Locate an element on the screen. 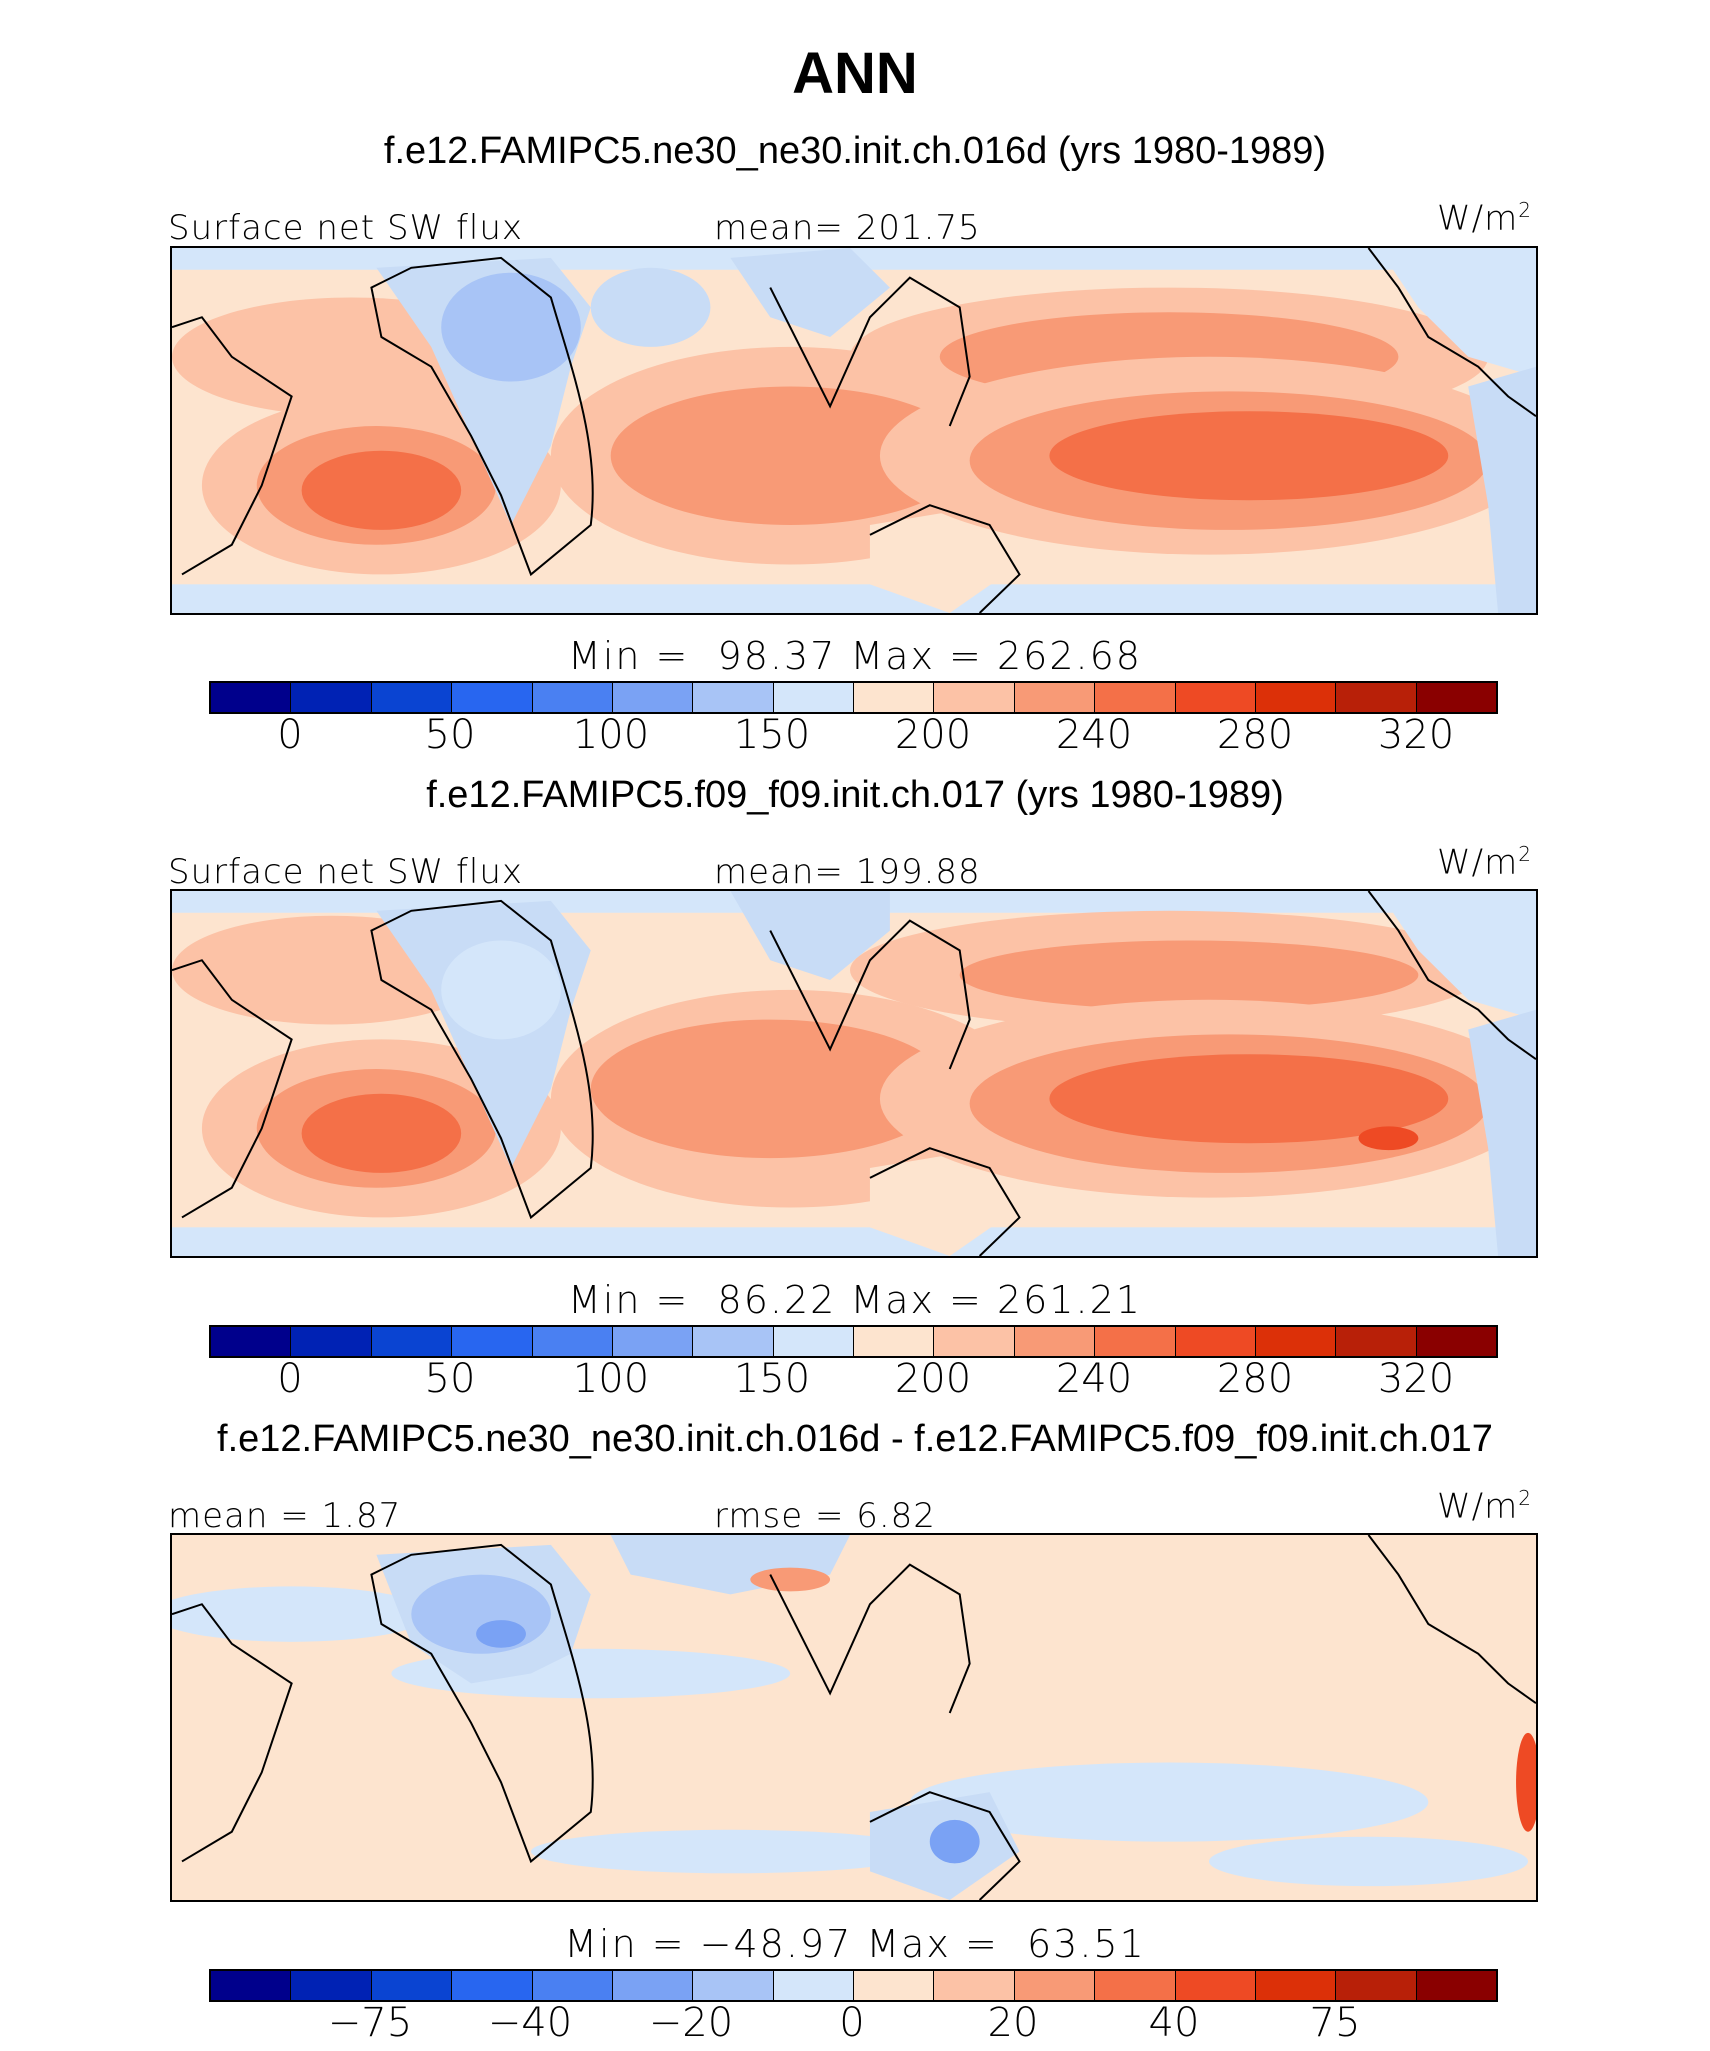 The height and width of the screenshot is (2051, 1710). panel-3-mean-label: mean = 1.87 is located at coordinates (285, 1516).